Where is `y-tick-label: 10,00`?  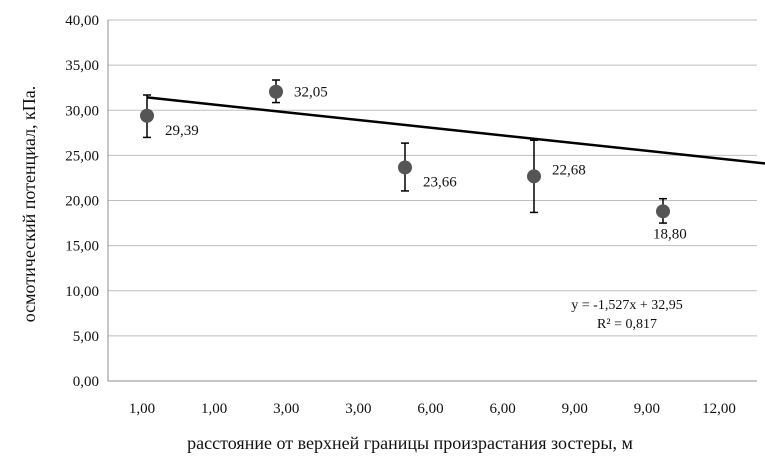 y-tick-label: 10,00 is located at coordinates (82, 292).